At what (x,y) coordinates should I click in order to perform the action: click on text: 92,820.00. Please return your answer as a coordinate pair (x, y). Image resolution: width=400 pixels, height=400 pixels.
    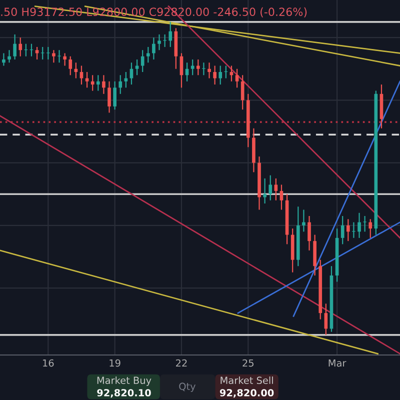
    Looking at the image, I should click on (247, 393).